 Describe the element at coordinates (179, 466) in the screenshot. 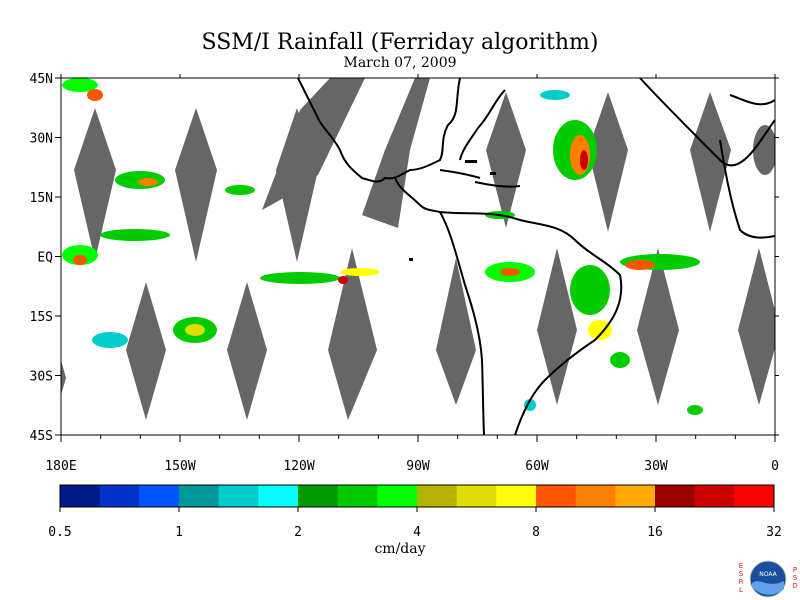

I see `x-tick-label: 150W` at that location.